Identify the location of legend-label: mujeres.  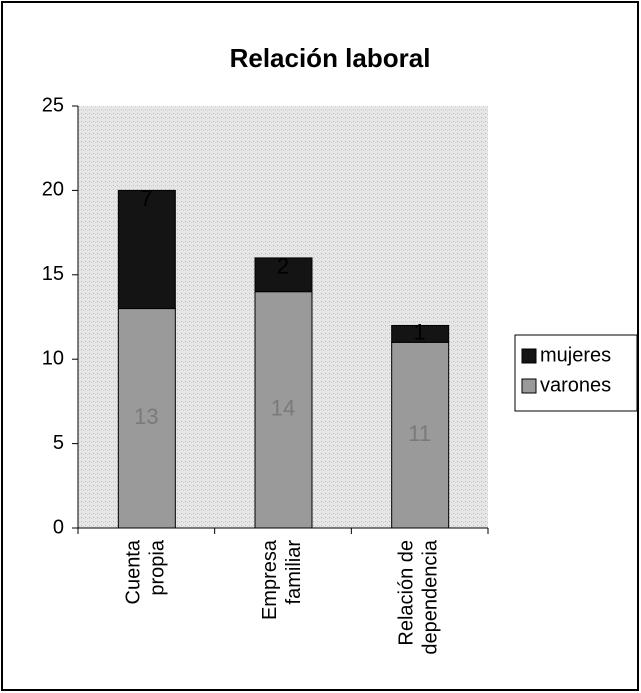
(575, 355).